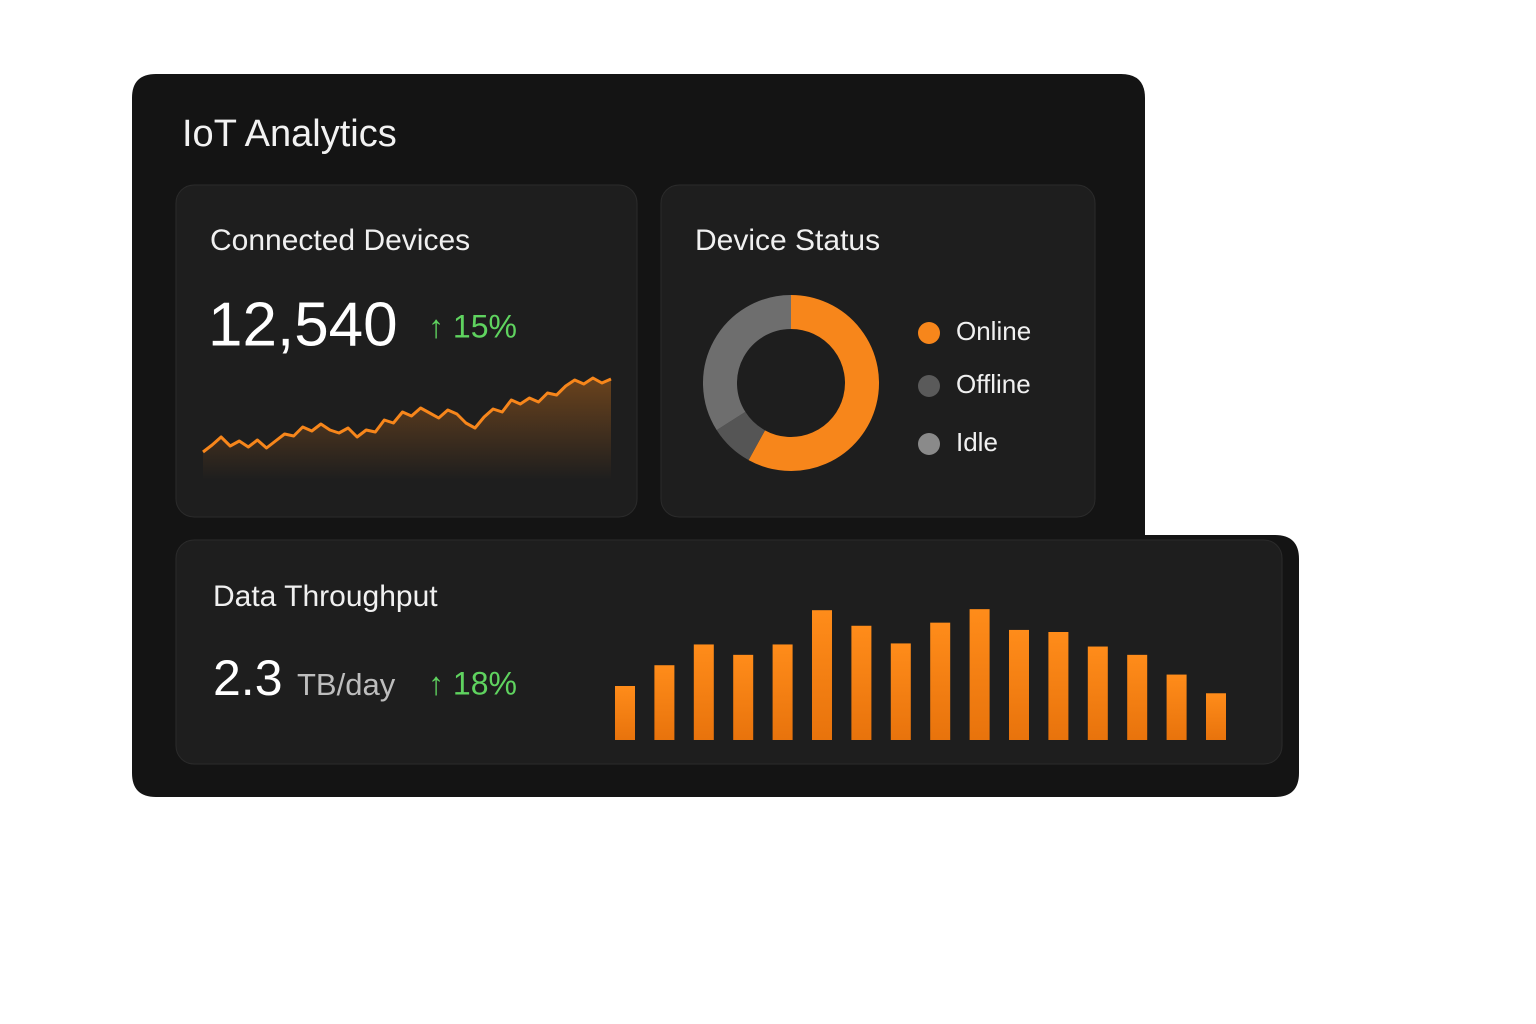 The width and height of the screenshot is (1536, 1024). What do you see at coordinates (346, 684) in the screenshot?
I see `metric-unit: TB/day` at bounding box center [346, 684].